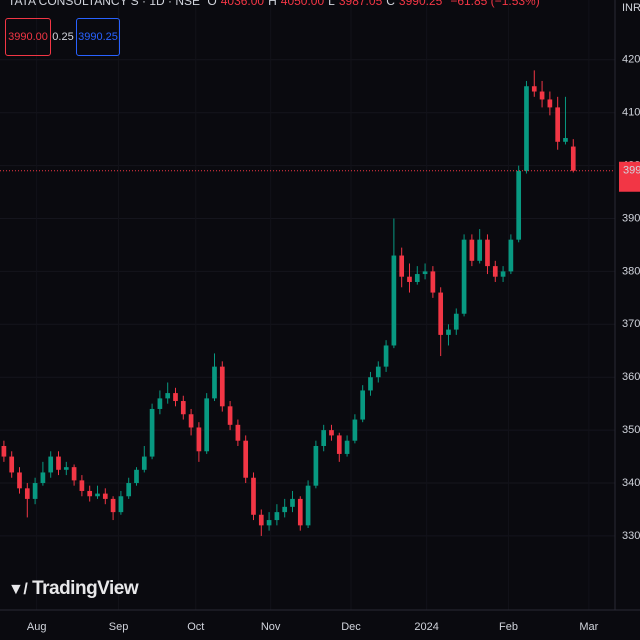 Image resolution: width=640 pixels, height=640 pixels. What do you see at coordinates (426, 627) in the screenshot?
I see `x-tick-label: 2024` at bounding box center [426, 627].